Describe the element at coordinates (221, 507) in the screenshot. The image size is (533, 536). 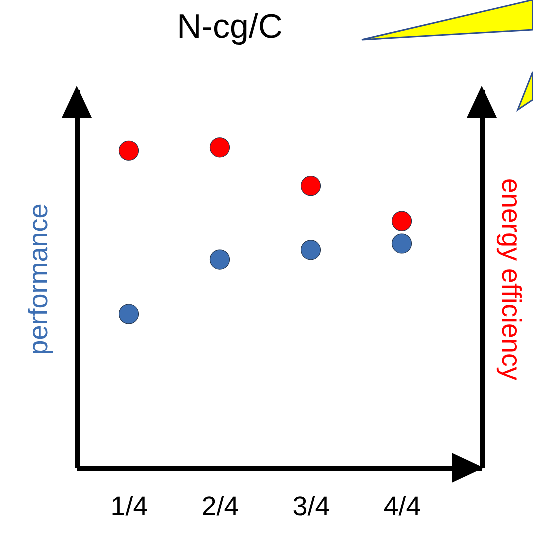
I see `x-tick-label: 2/4` at that location.